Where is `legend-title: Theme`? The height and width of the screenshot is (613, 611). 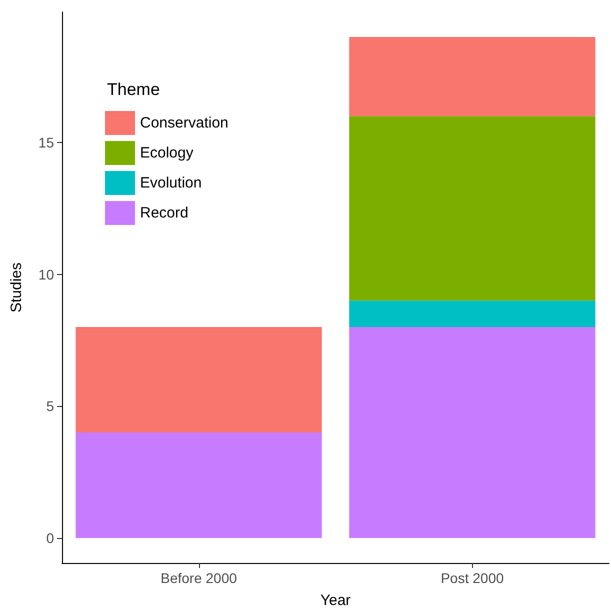
legend-title: Theme is located at coordinates (133, 89).